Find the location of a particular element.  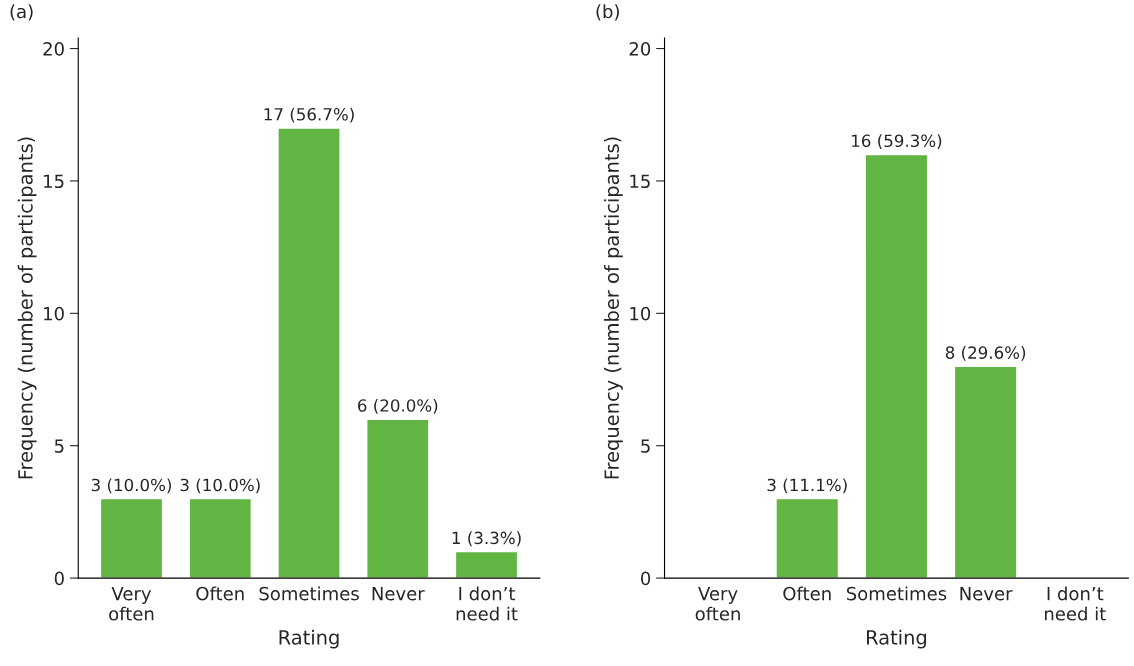

data-label: 6 (20.0%) is located at coordinates (398, 406).